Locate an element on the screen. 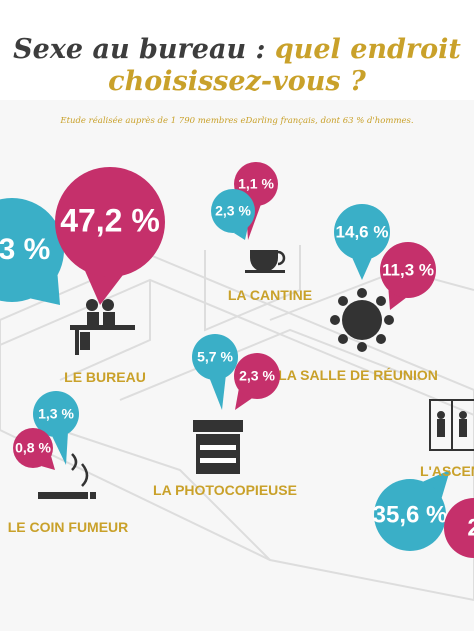 This screenshot has height=631, width=474. location-label: LA CANTINE is located at coordinates (270, 295).